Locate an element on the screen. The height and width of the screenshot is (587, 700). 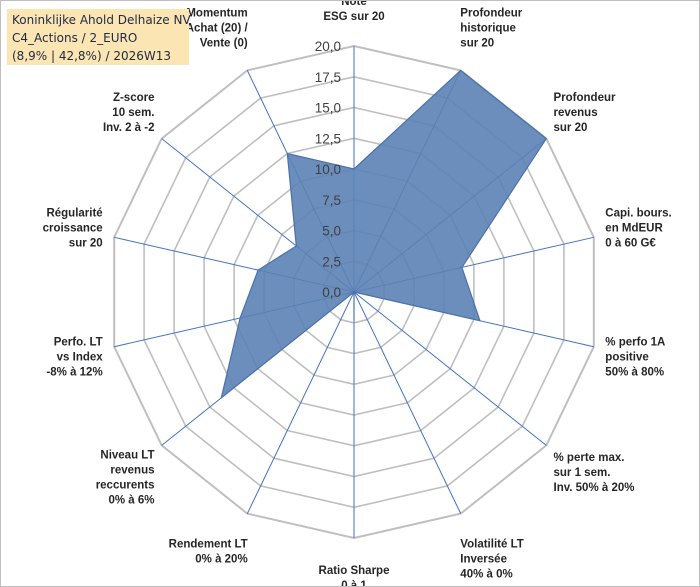
axis-label-line: 10 sem. is located at coordinates (133, 113).